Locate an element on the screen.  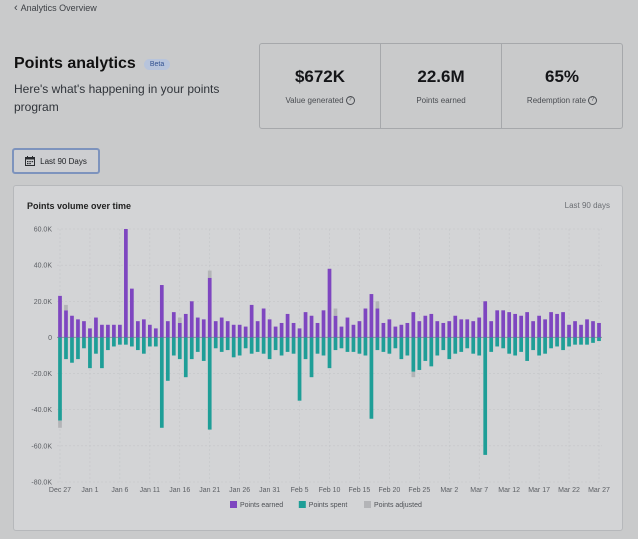
stat-redemption-rate: 65% Redemption rate ? is located at coordinates (562, 86).